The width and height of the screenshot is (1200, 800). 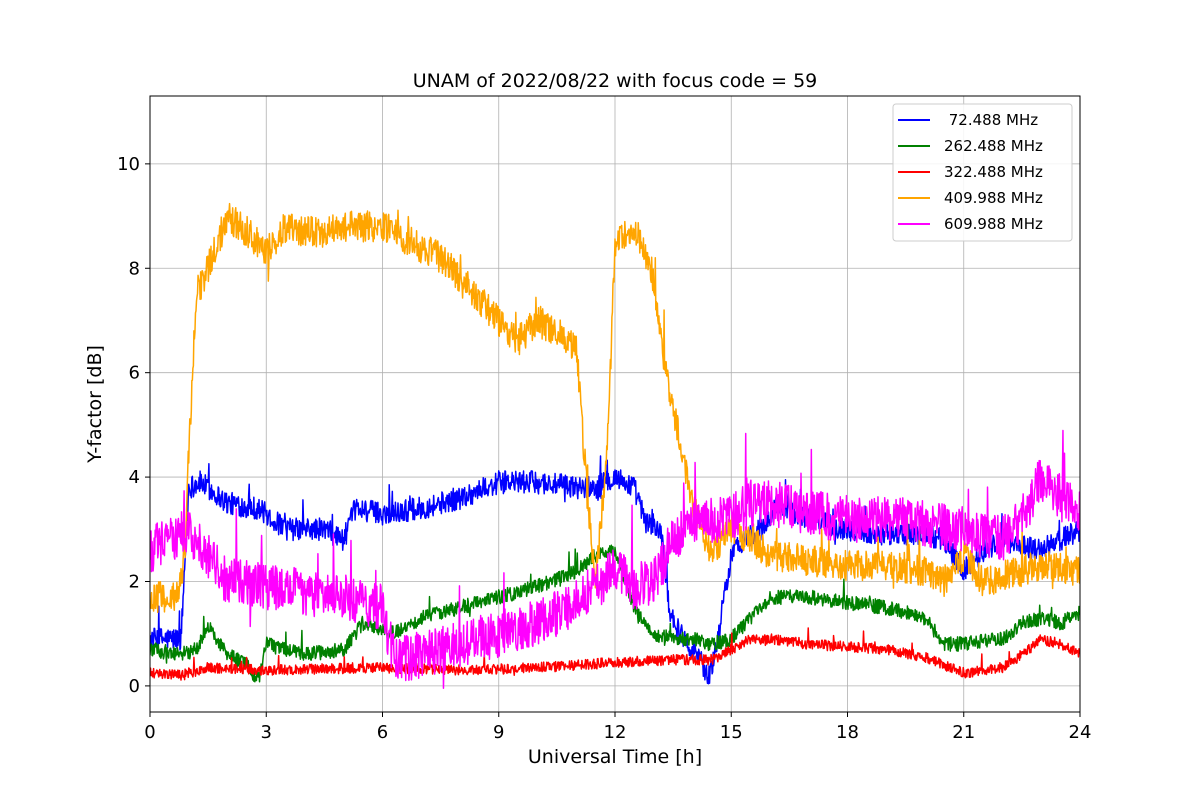 What do you see at coordinates (134, 686) in the screenshot?
I see `y-tick-label: 0` at bounding box center [134, 686].